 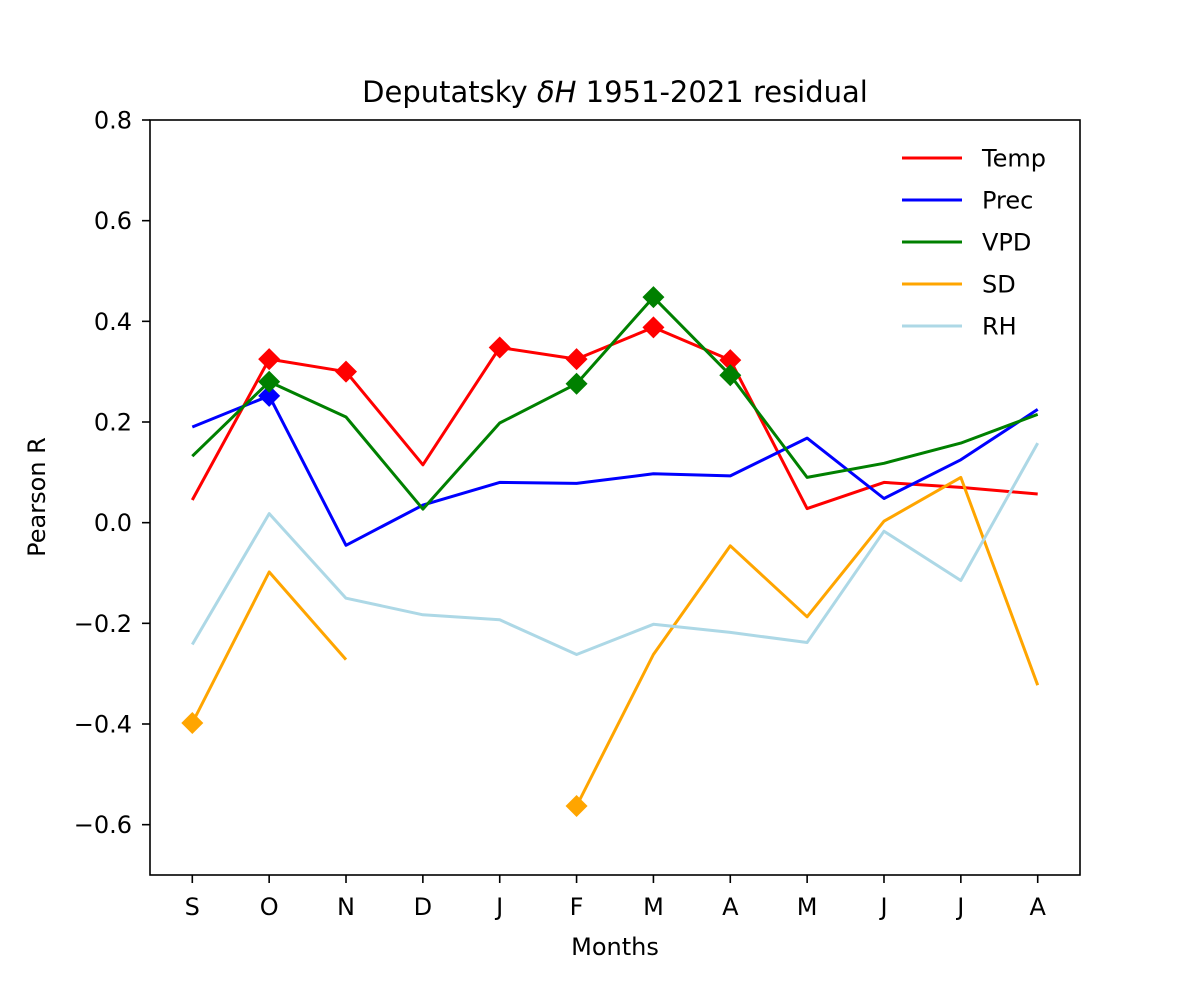 What do you see at coordinates (1007, 201) in the screenshot?
I see `legend-label: Prec` at bounding box center [1007, 201].